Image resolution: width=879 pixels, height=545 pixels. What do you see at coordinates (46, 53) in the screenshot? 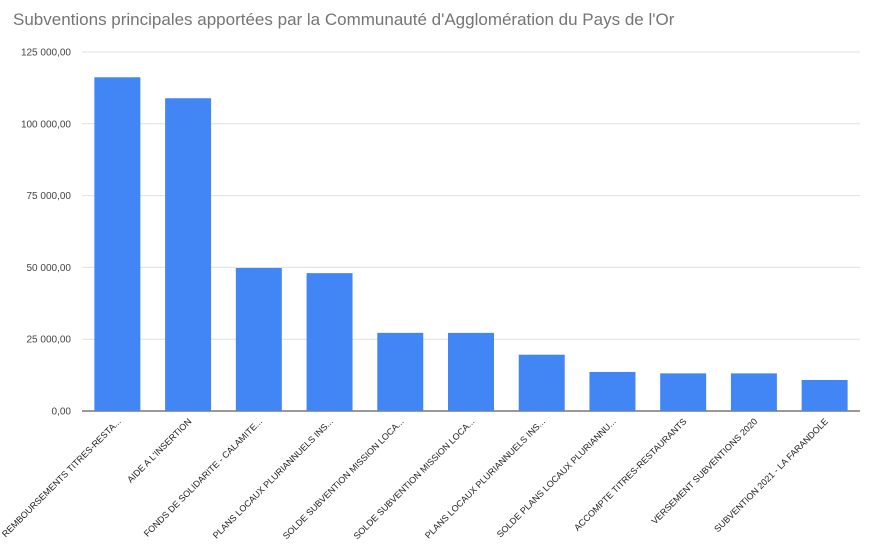
I see `y-tick-label: 125 000,00` at bounding box center [46, 53].